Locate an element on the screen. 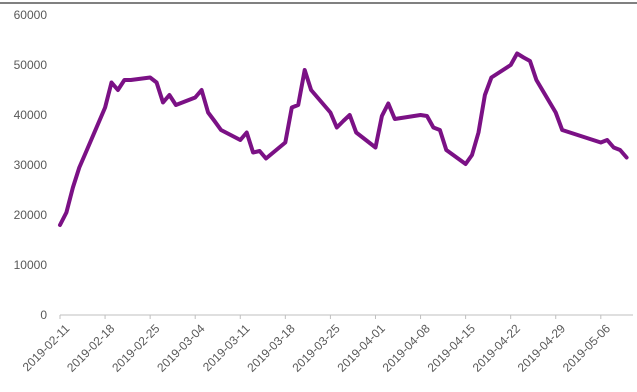  x-tick-label: 2019-02-18 is located at coordinates (91, 348).